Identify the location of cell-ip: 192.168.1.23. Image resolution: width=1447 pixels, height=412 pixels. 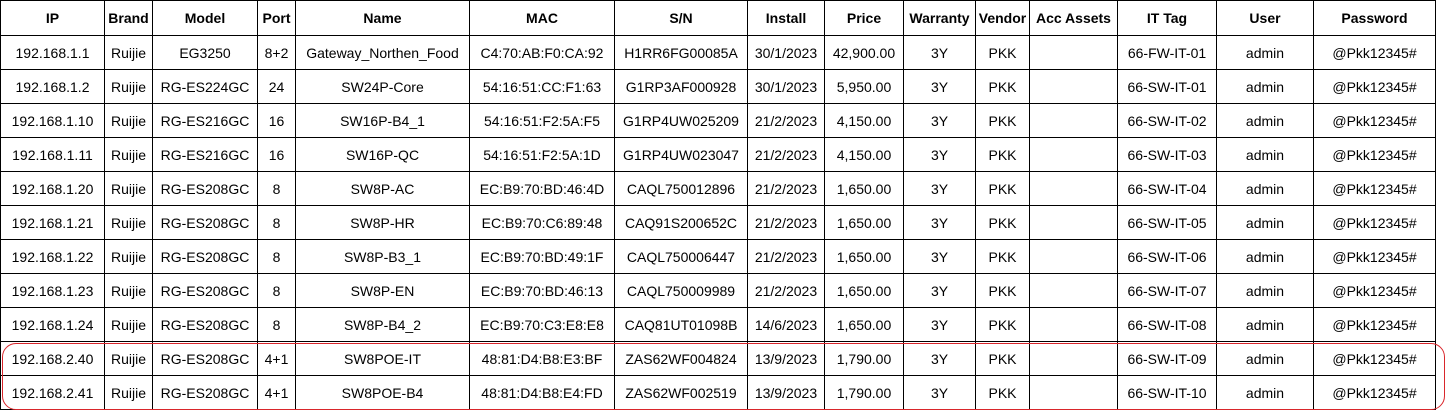
(52, 290).